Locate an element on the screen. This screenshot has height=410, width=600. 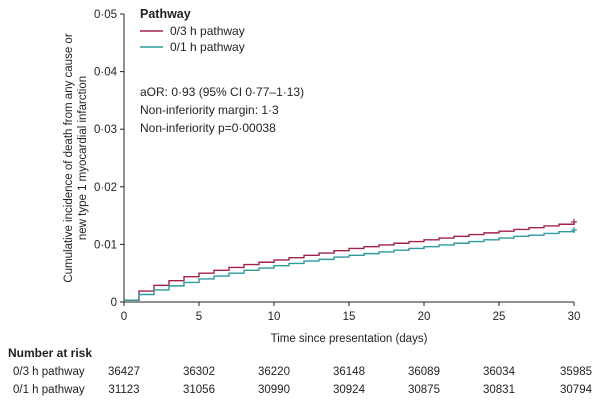
series-line-0-1h is located at coordinates (349, 265).